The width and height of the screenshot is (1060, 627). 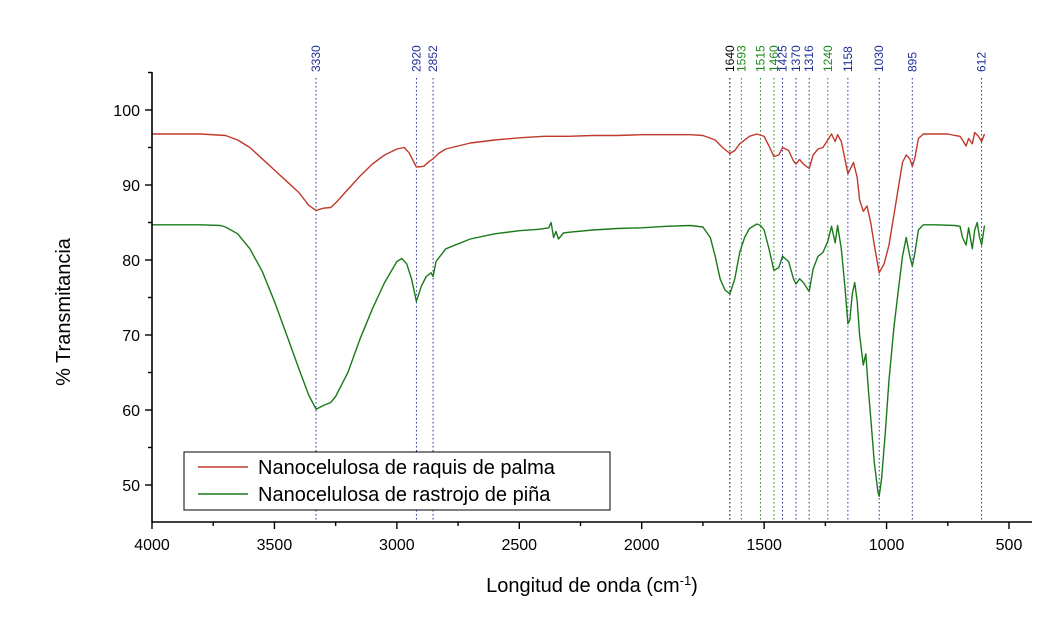 What do you see at coordinates (397, 545) in the screenshot?
I see `x-tick-label-3000: 3000` at bounding box center [397, 545].